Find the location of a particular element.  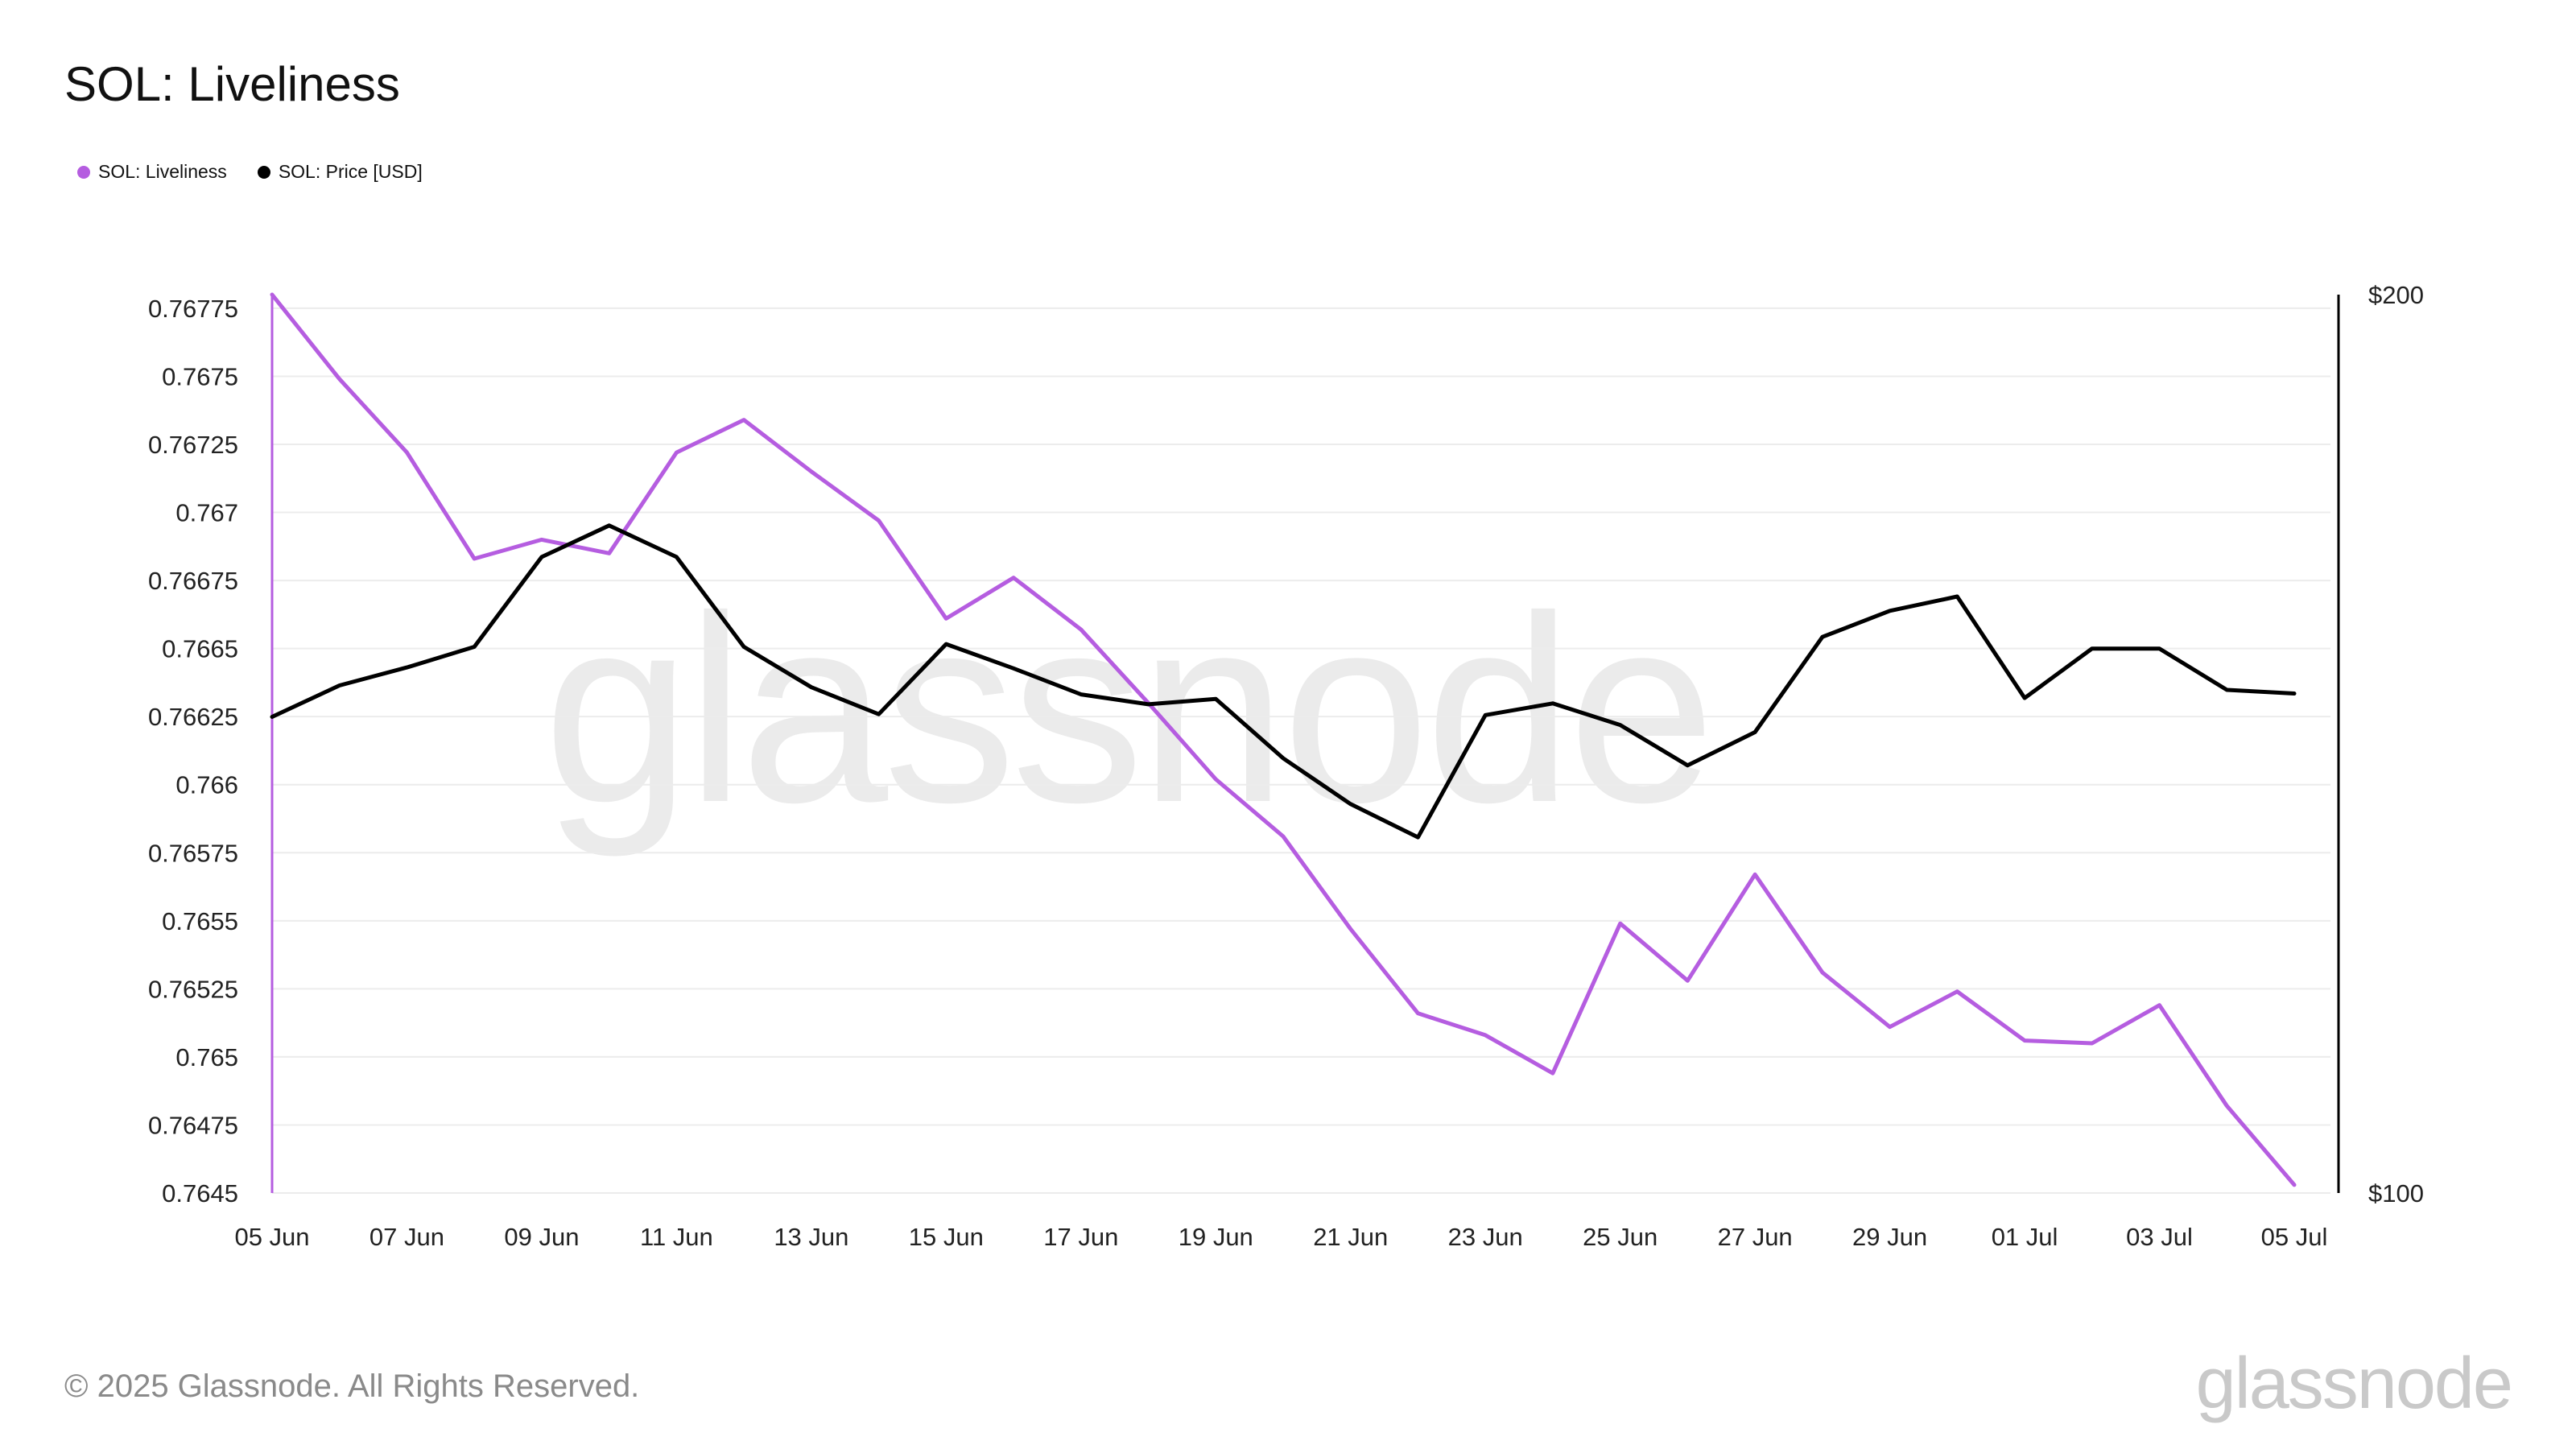

y-right-tick-label: $100 is located at coordinates (2396, 1193).